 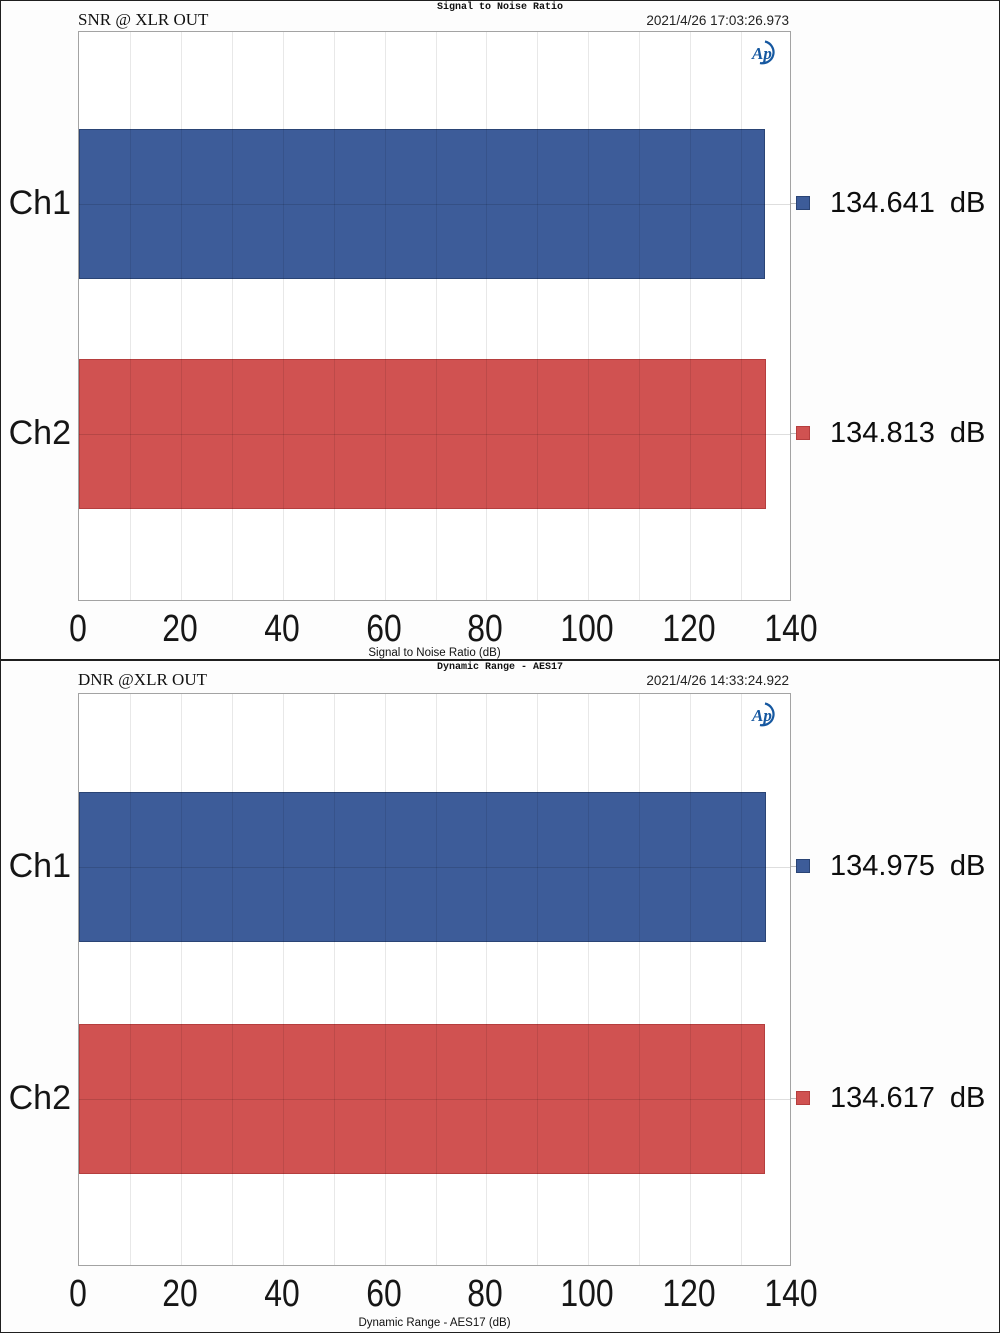 I want to click on chart-title: Dynamic Range - AES17, so click(x=500, y=667).